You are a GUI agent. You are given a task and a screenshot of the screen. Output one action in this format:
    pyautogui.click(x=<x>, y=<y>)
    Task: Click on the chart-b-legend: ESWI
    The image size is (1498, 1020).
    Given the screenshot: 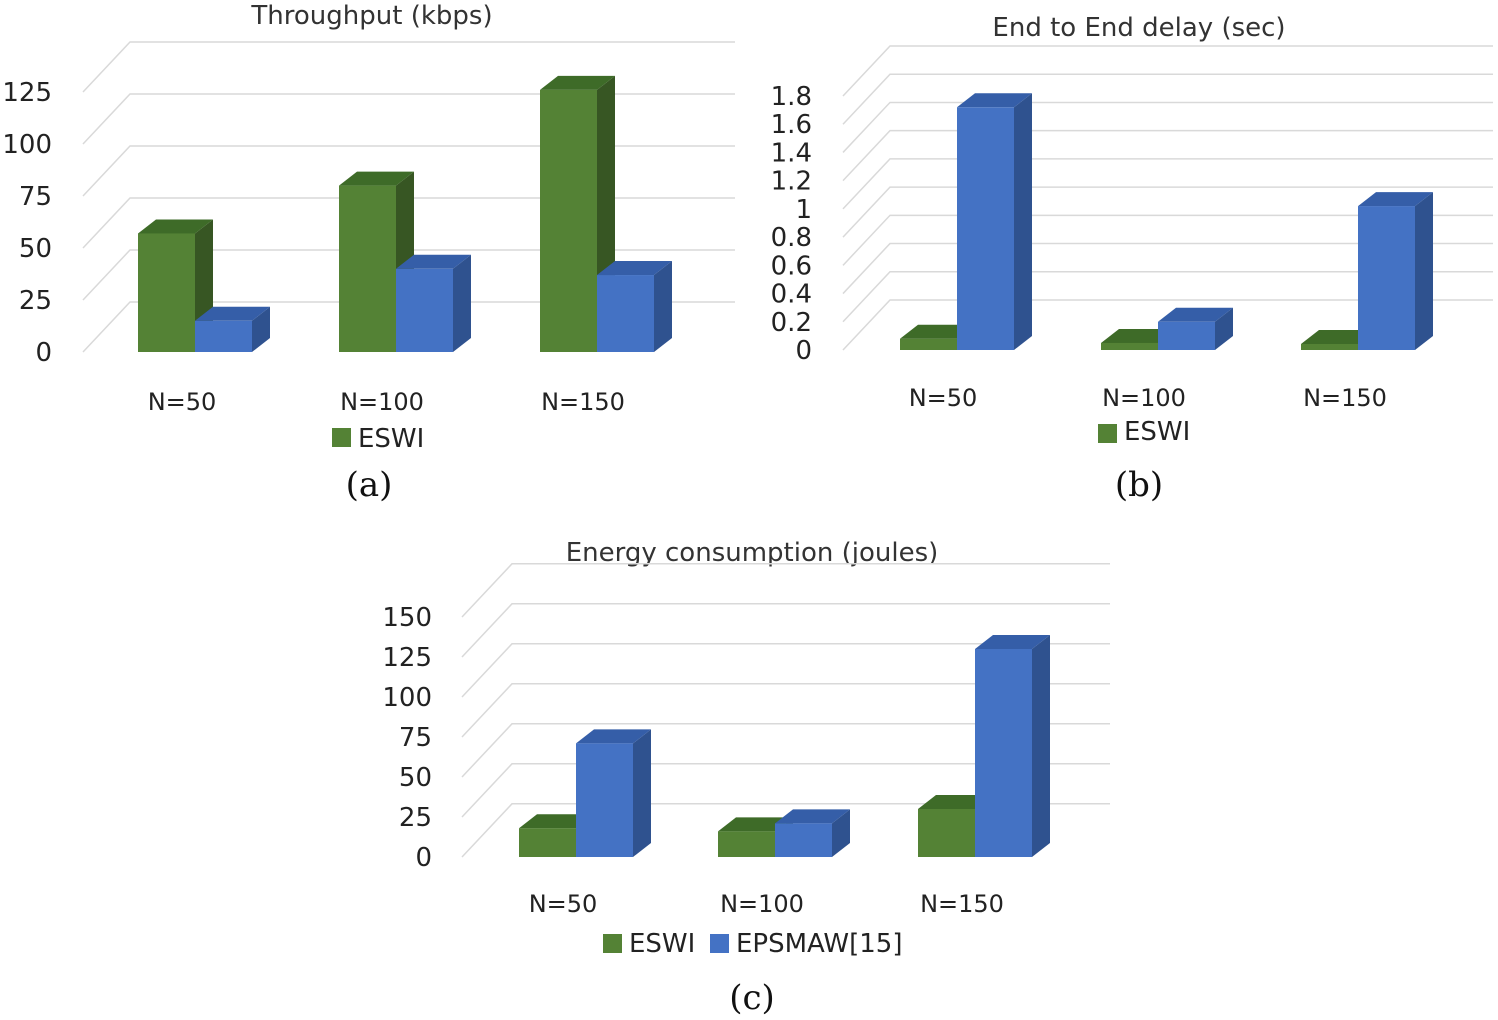 What is the action you would take?
    pyautogui.click(x=1144, y=432)
    